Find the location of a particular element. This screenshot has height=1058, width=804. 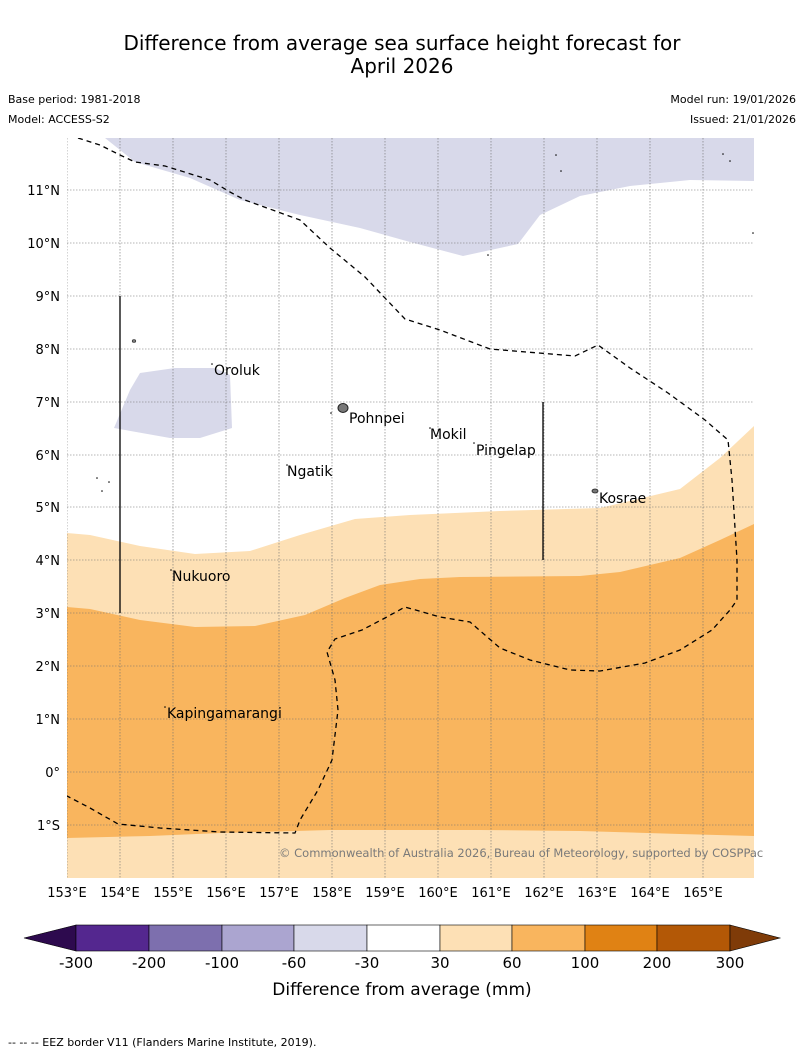

lat-label: 5°N is located at coordinates (48, 508).